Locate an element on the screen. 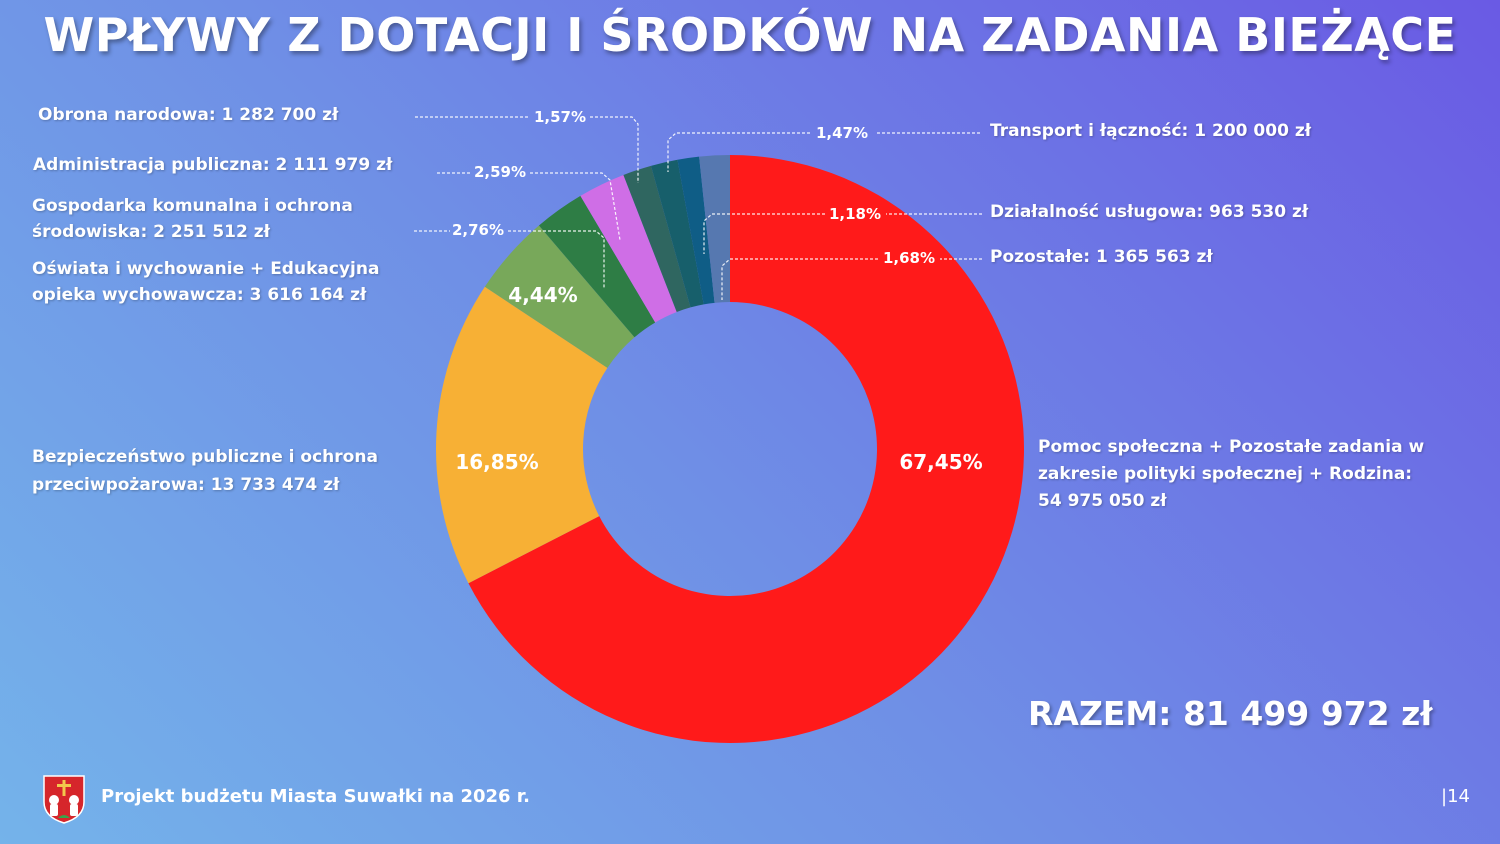 The image size is (1500, 844). leader-line-pozostale is located at coordinates (799, 279).